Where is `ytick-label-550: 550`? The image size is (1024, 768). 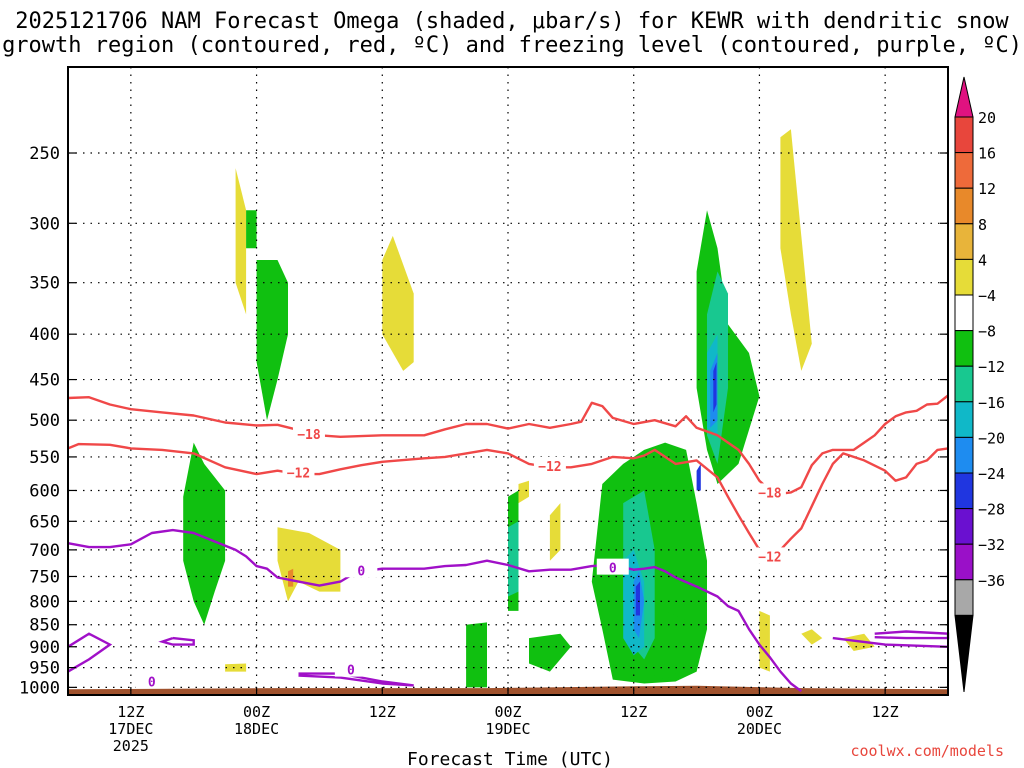 ytick-label-550: 550 is located at coordinates (44, 458).